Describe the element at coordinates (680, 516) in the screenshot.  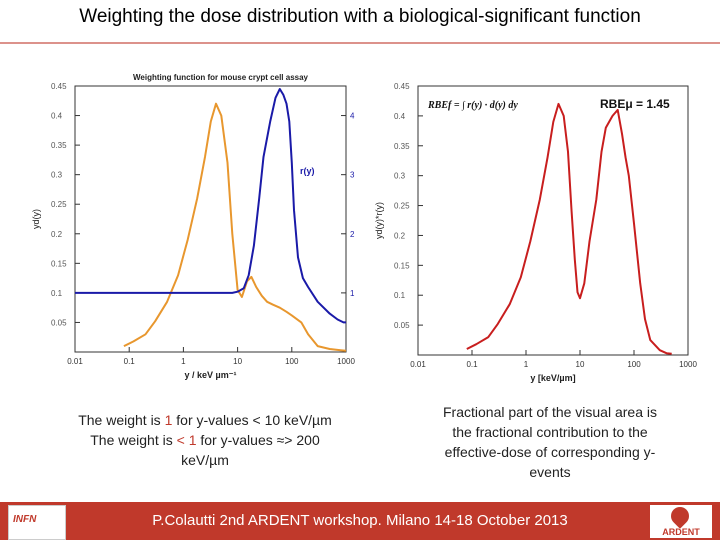
I see `flame-icon` at that location.